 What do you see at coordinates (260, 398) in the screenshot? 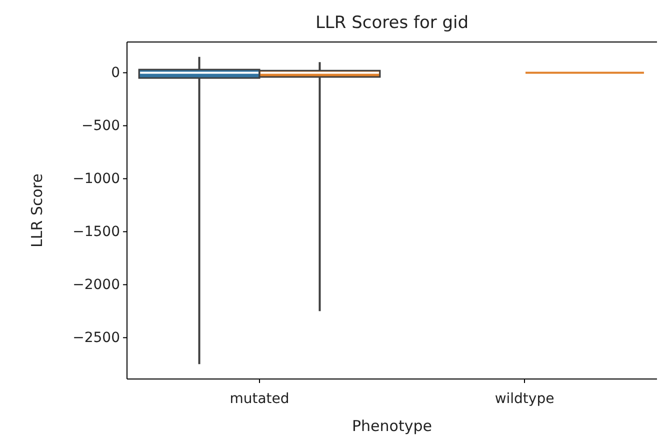
I see `x-tick-label: mutated` at bounding box center [260, 398].